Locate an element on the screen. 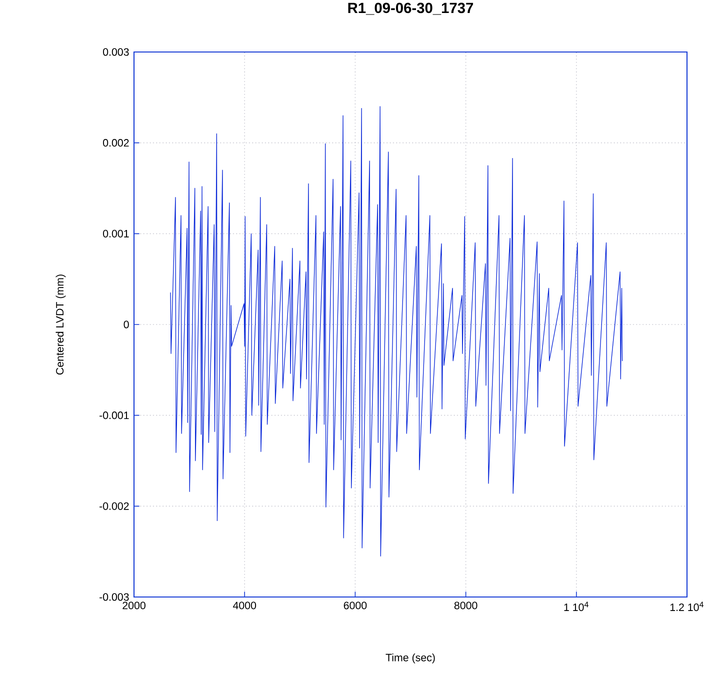  y-tick-label: -0.003 is located at coordinates (114, 597).